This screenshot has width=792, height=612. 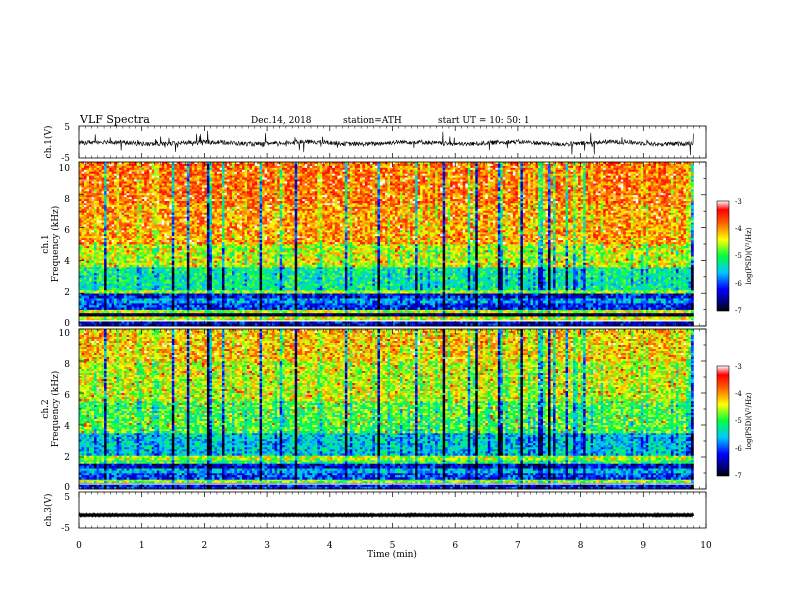 I want to click on ch1-spectrogram-band, so click(x=386, y=306).